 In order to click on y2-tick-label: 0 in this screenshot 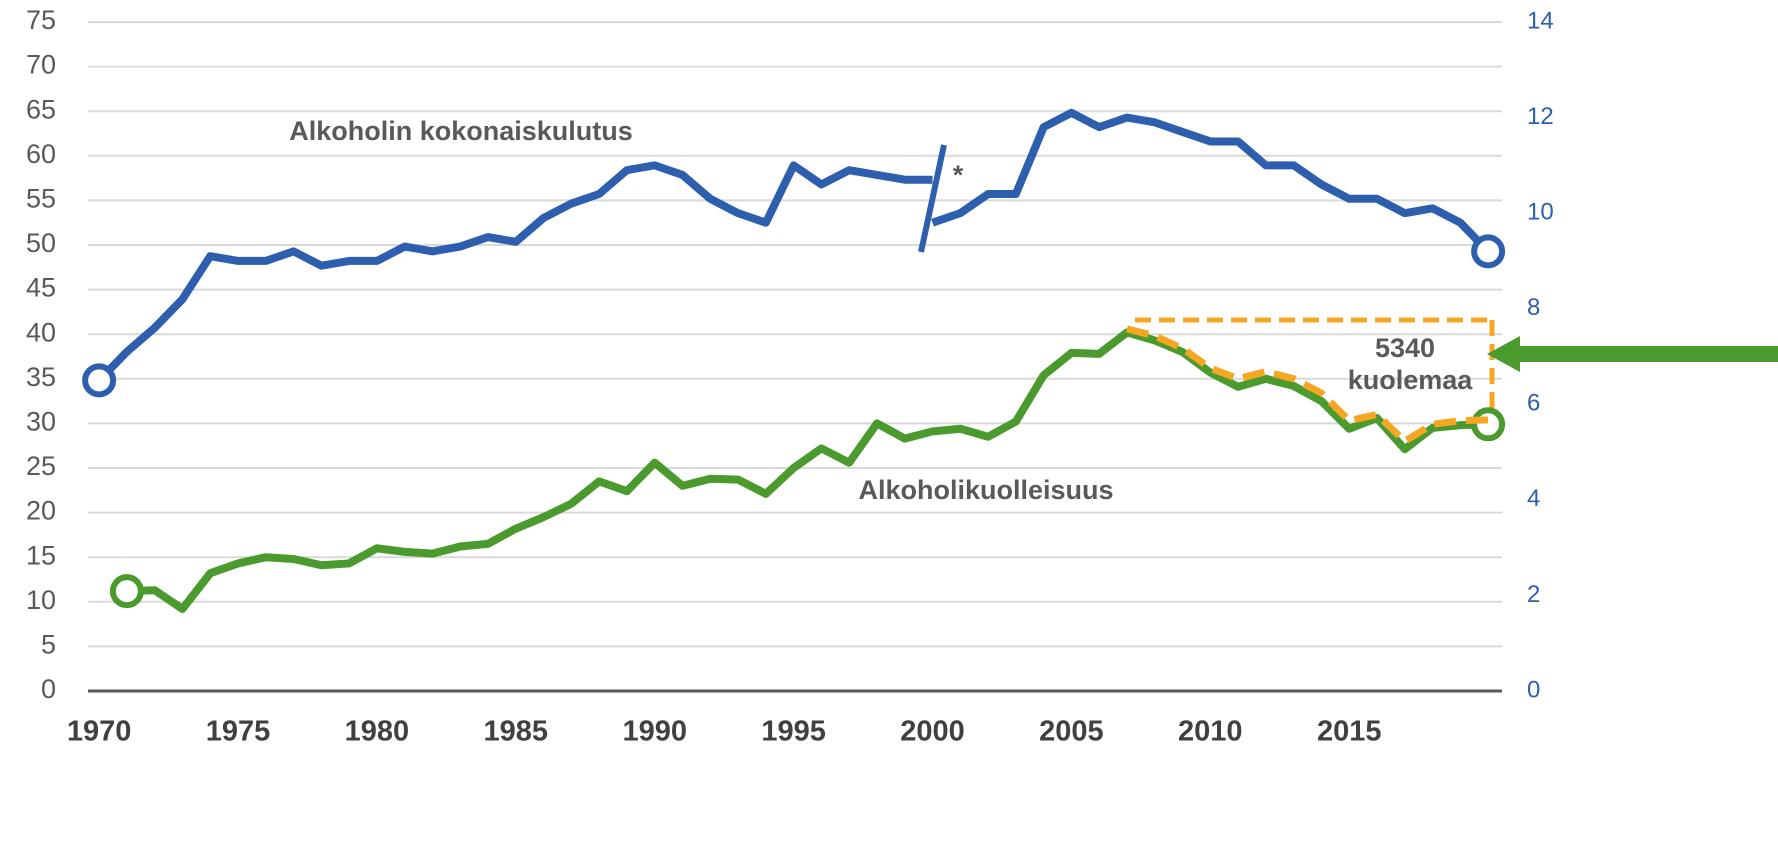, I will do `click(1533, 689)`.